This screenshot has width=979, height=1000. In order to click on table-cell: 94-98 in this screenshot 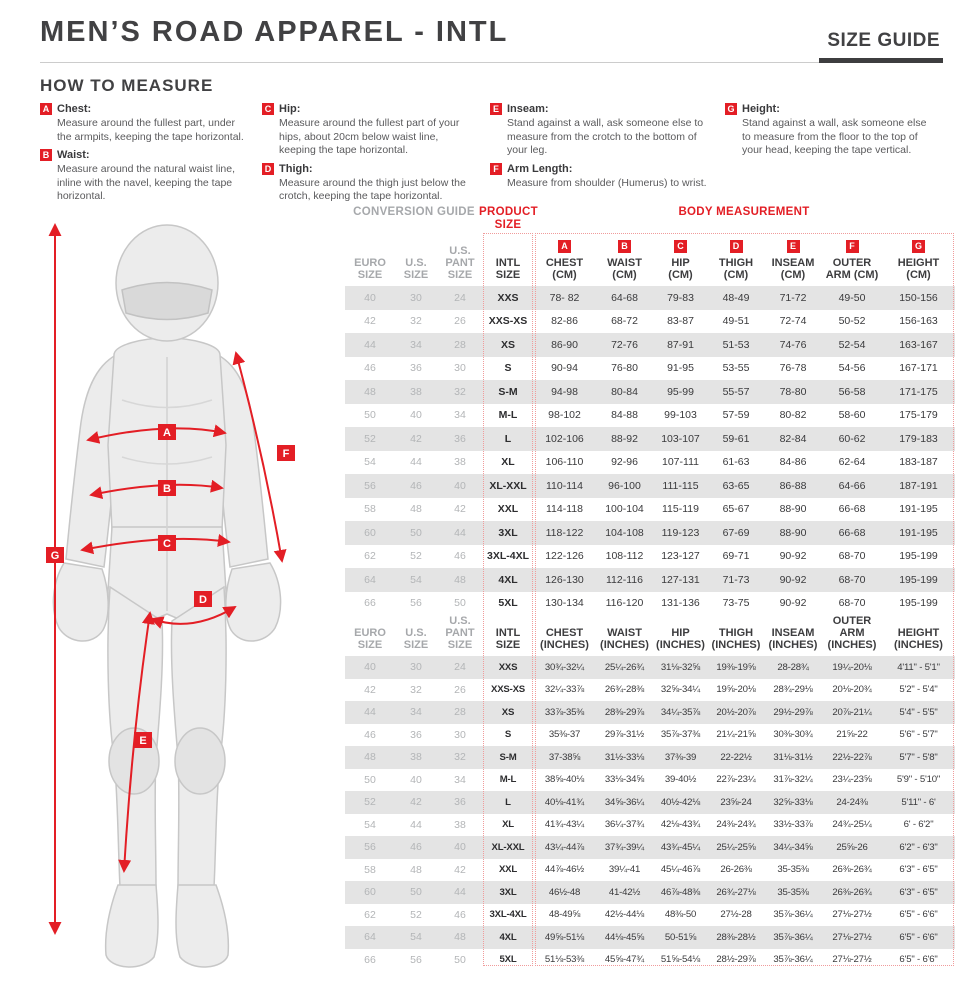, I will do `click(564, 391)`.